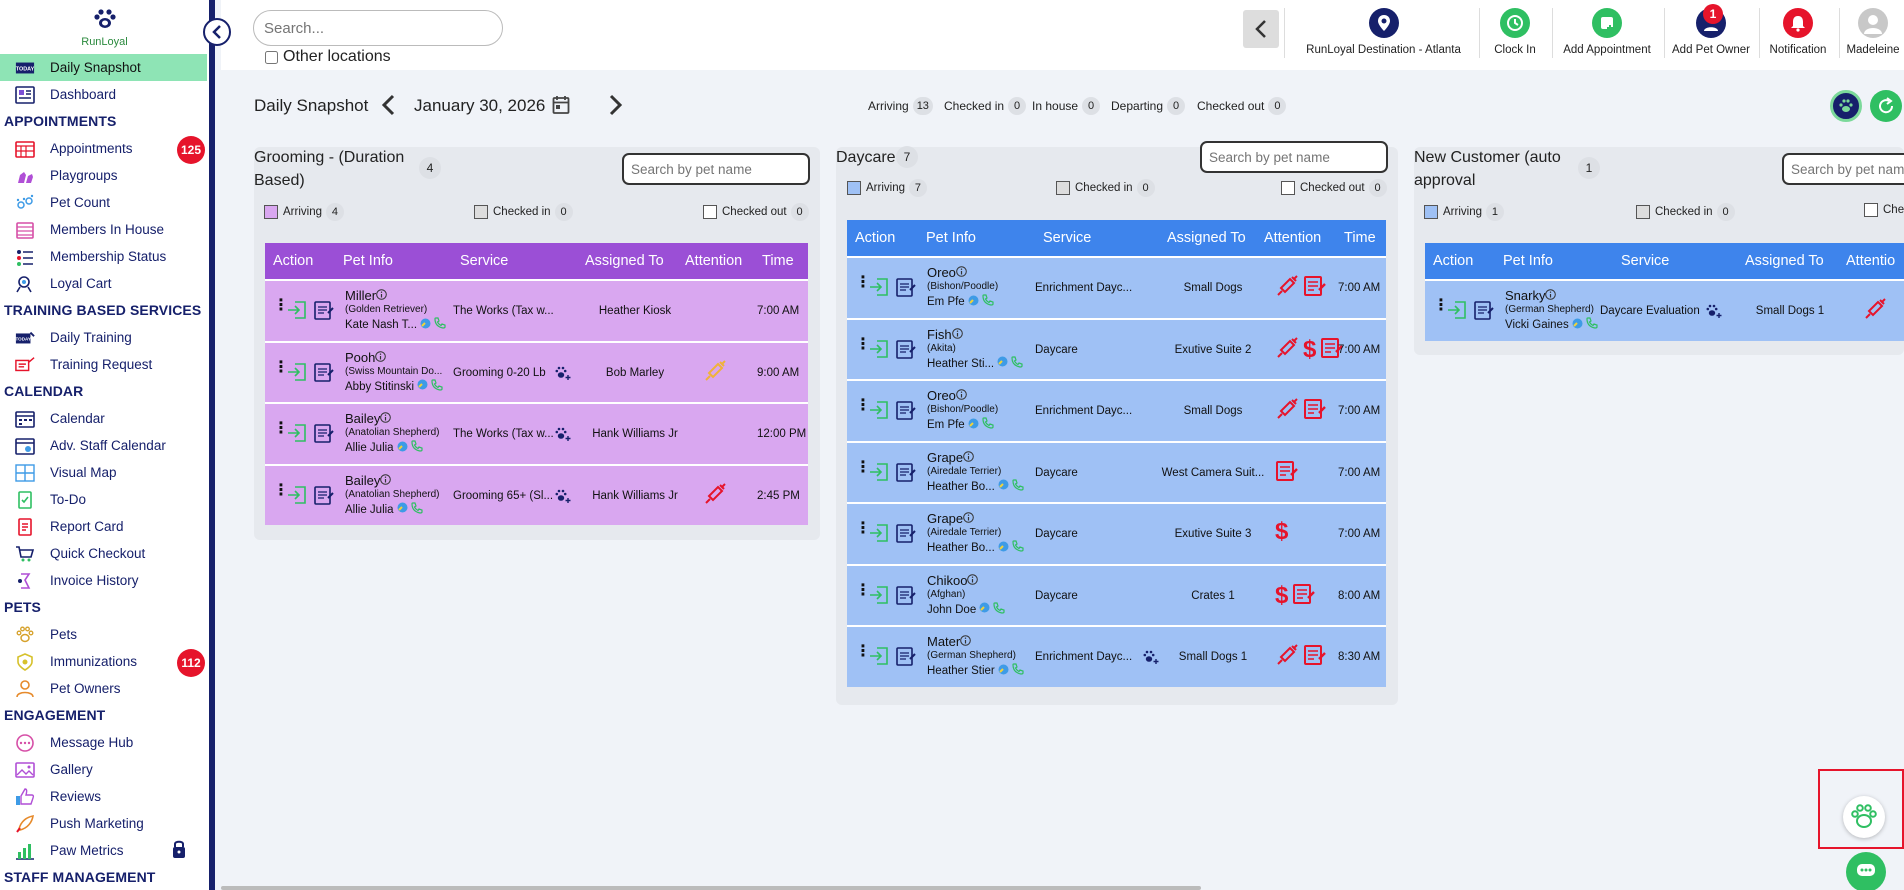 The height and width of the screenshot is (890, 1904). I want to click on sidebar-item-message-hub: Message Hub, so click(104, 742).